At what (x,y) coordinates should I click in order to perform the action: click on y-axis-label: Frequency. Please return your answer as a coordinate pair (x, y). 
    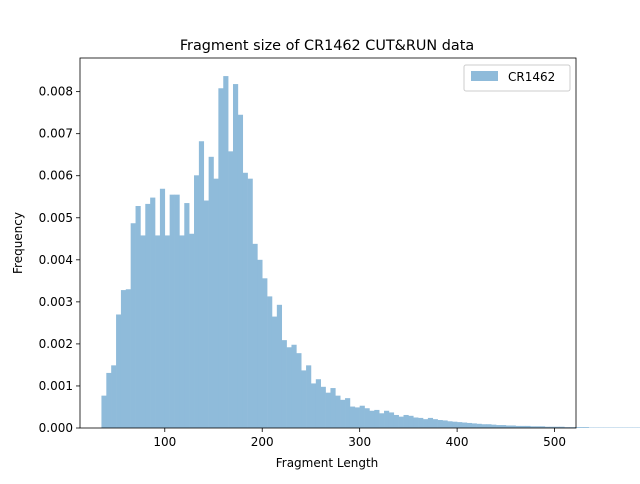
    Looking at the image, I should click on (18, 243).